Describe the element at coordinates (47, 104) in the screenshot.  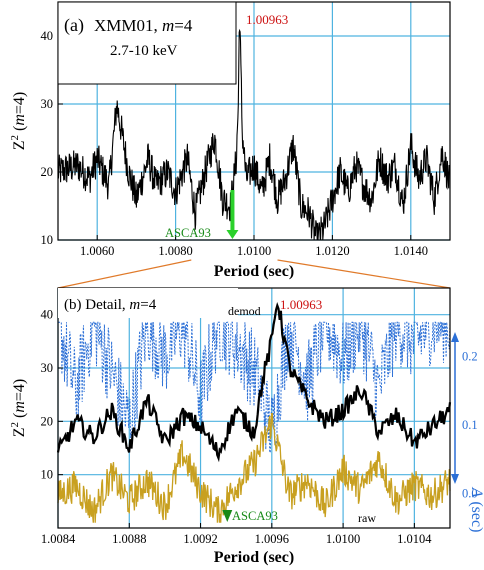
I see `panel-a-y-tick-label-2: 30` at that location.